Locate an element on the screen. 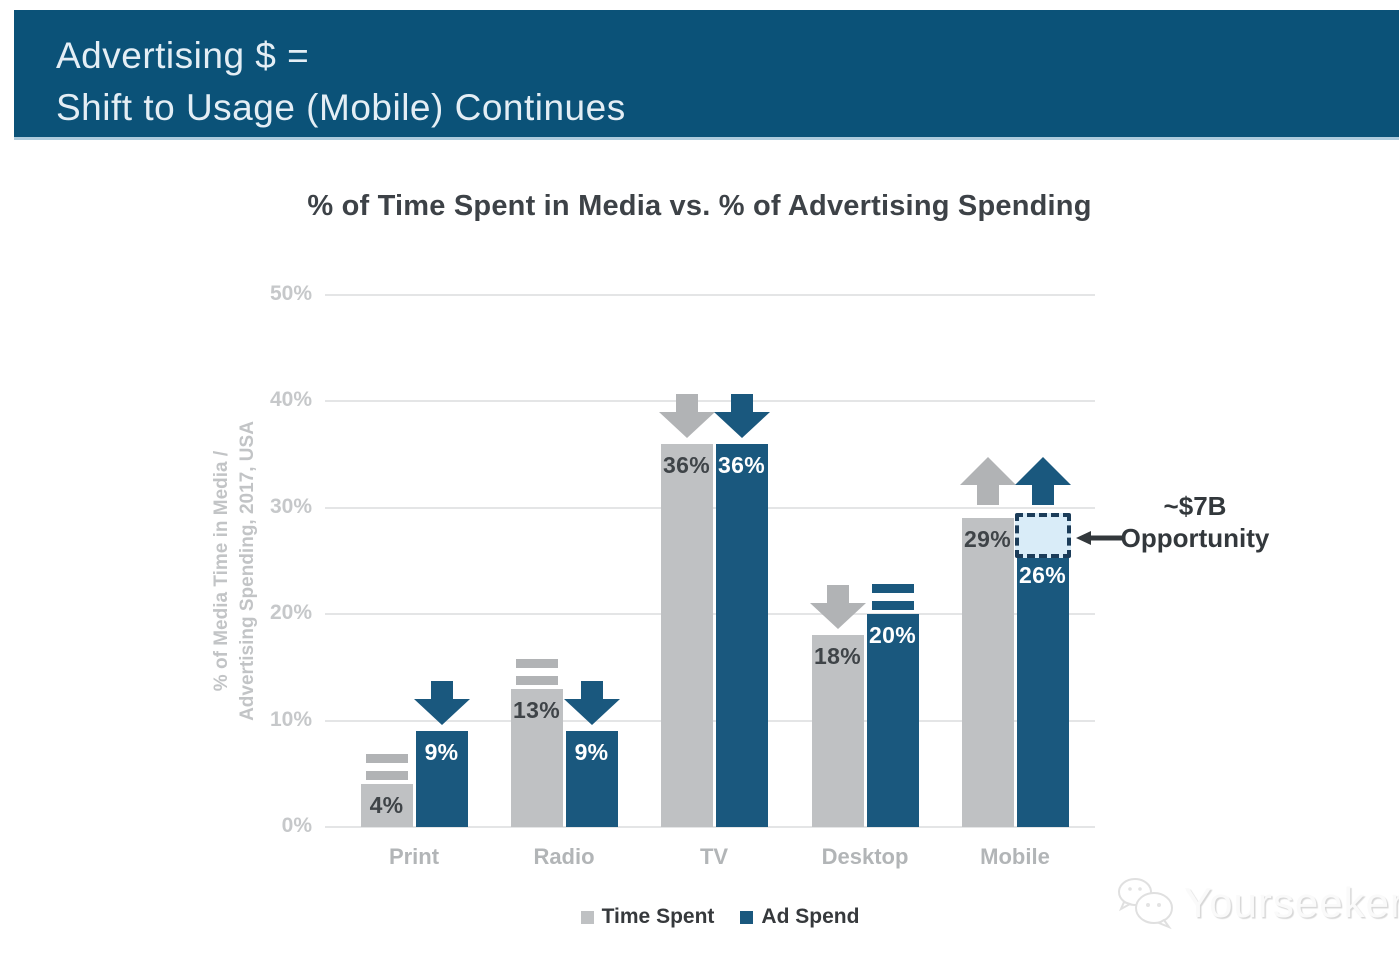 This screenshot has height=960, width=1399. y-axis-label-line2: Advertising Spending, 2017, USA is located at coordinates (247, 571).